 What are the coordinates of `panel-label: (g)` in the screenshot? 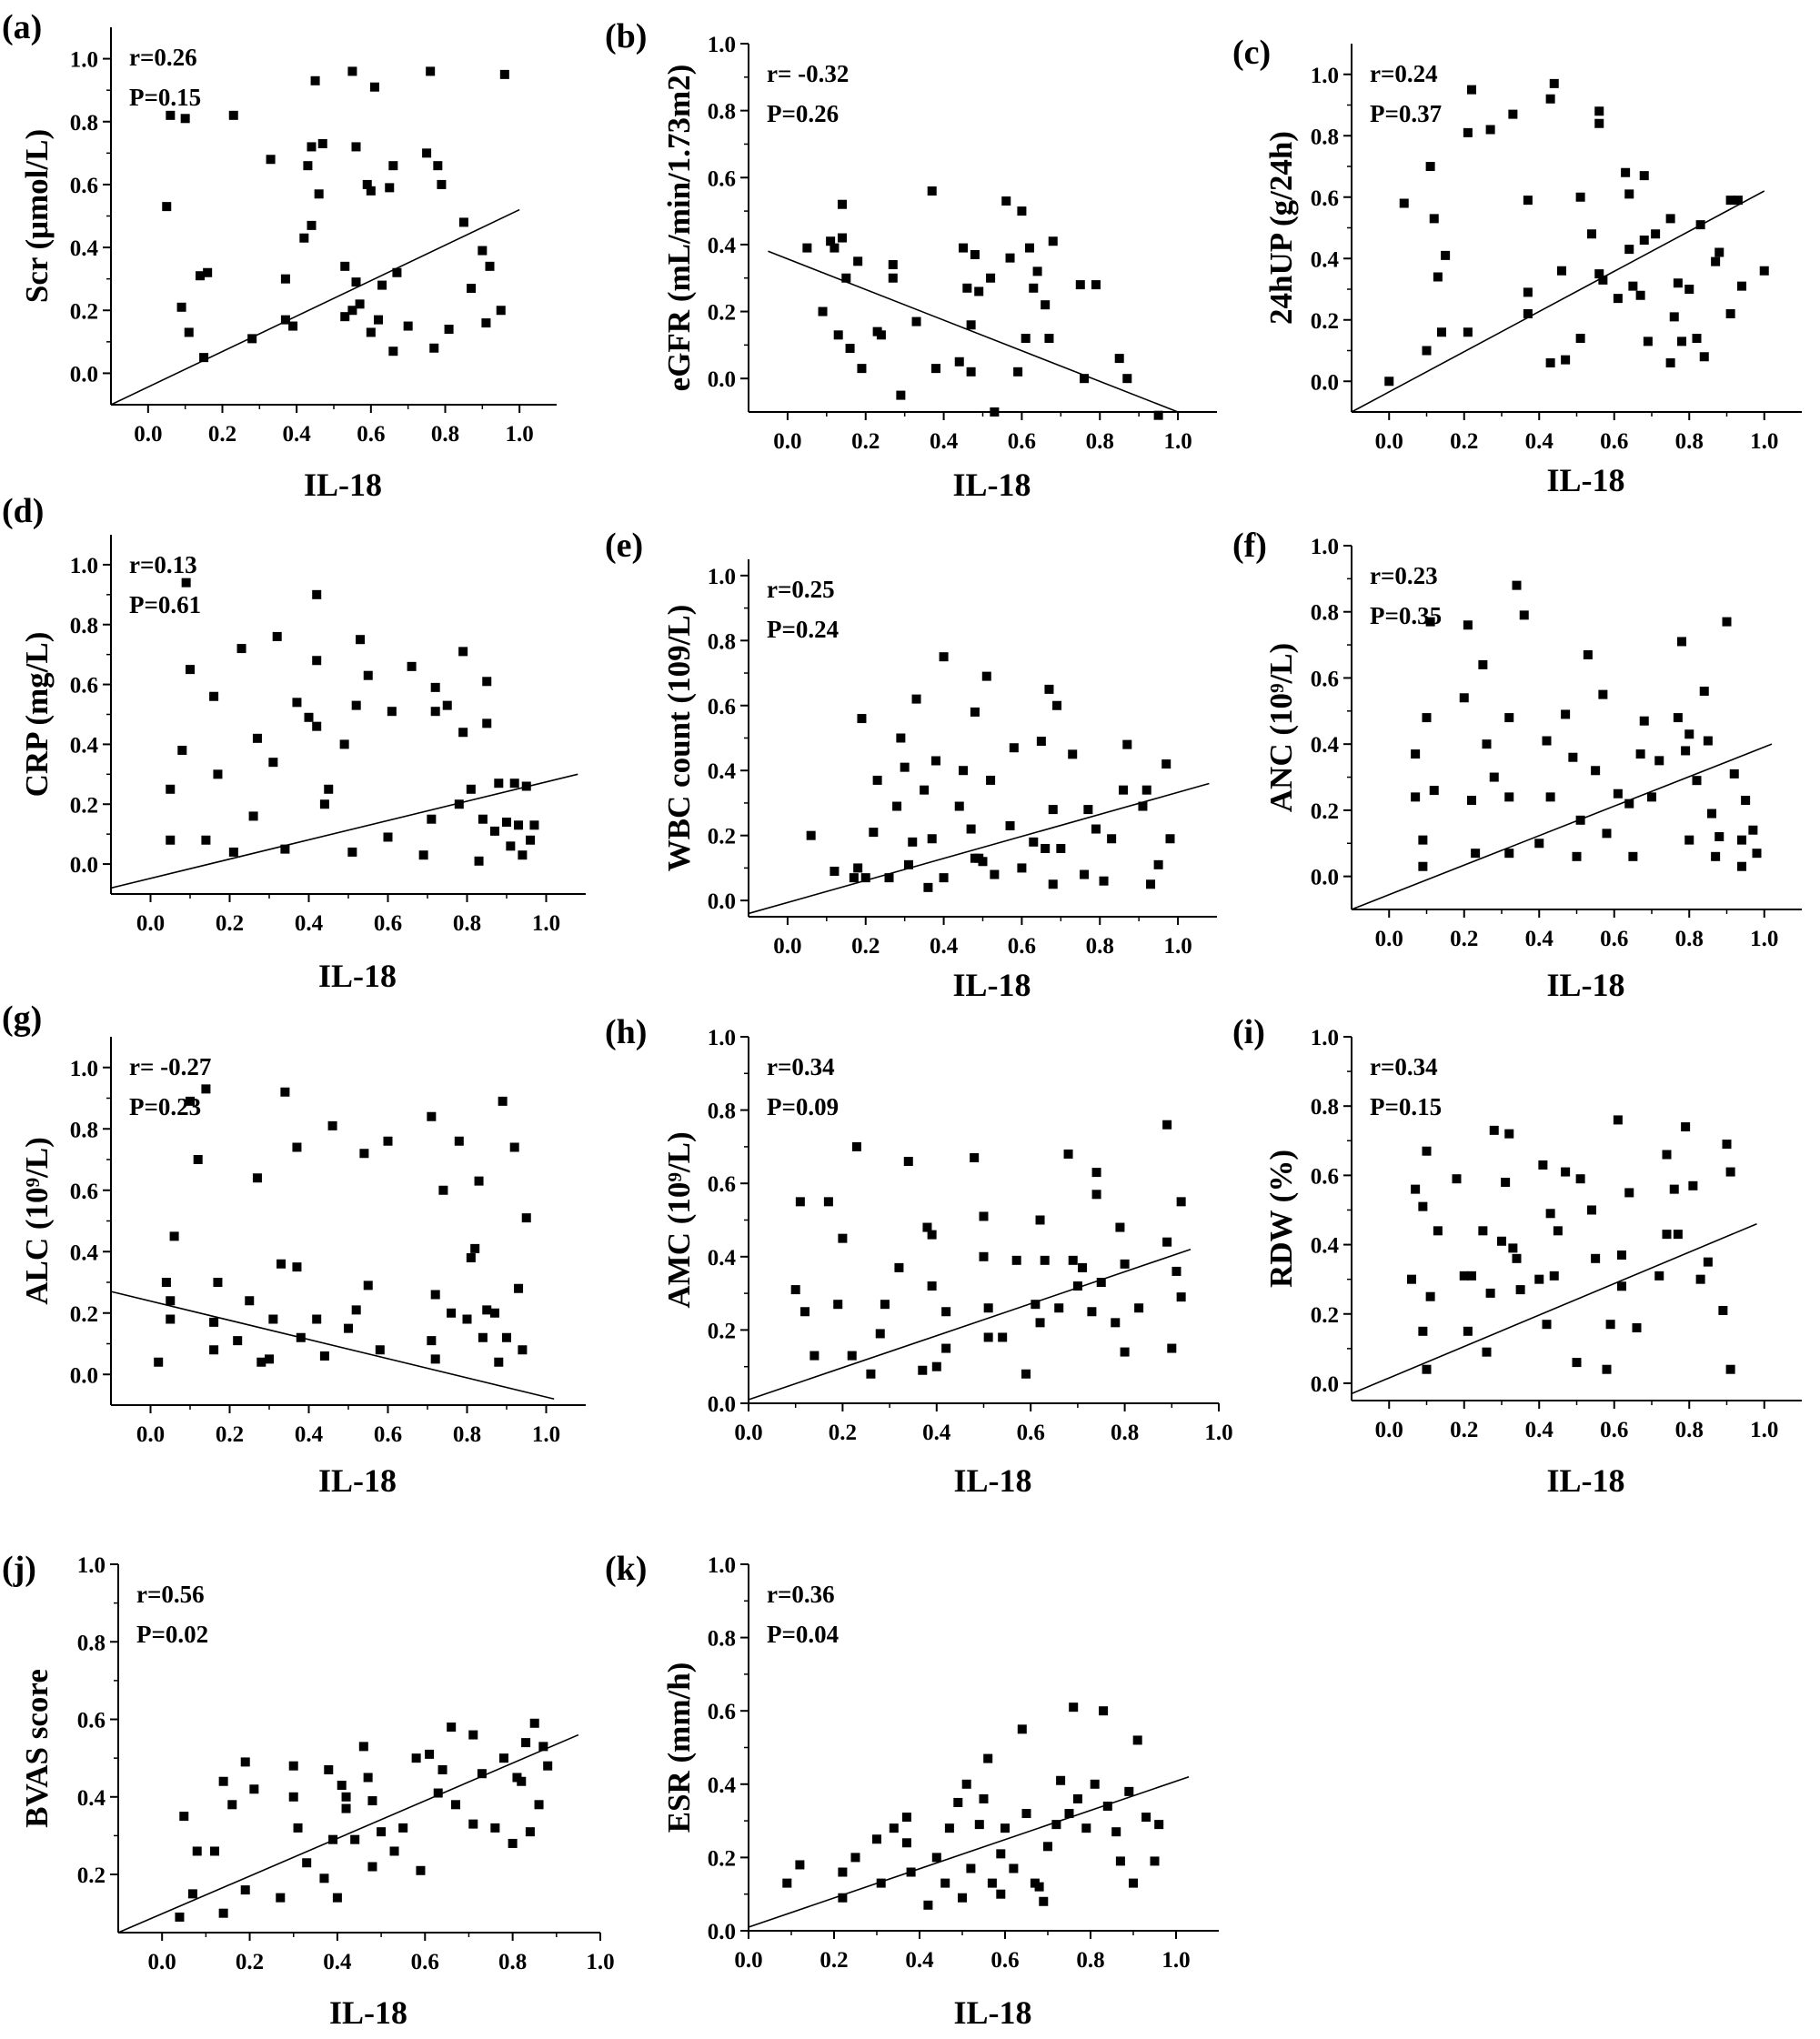 It's located at (22, 1018).